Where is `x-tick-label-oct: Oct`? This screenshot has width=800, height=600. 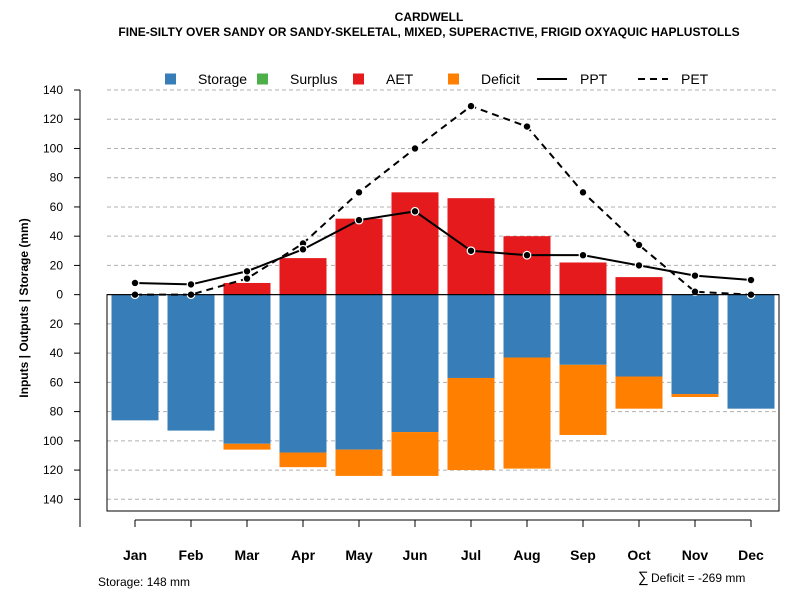 x-tick-label-oct: Oct is located at coordinates (639, 555).